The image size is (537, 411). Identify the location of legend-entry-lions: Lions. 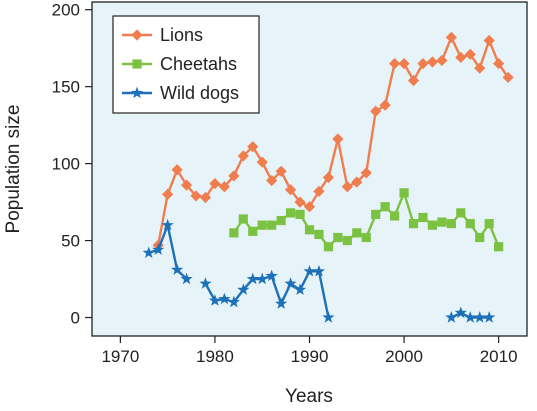
(162, 35).